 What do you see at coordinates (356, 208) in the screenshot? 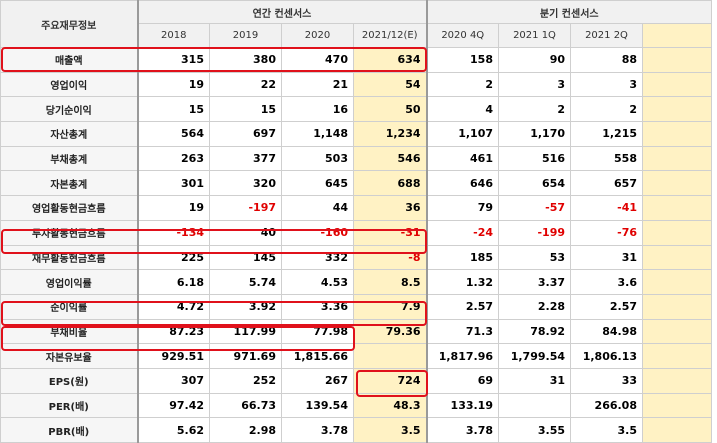
I see `table-row: 영업활동현금흐름 19 -197 44 36 79 -57 -41` at bounding box center [356, 208].